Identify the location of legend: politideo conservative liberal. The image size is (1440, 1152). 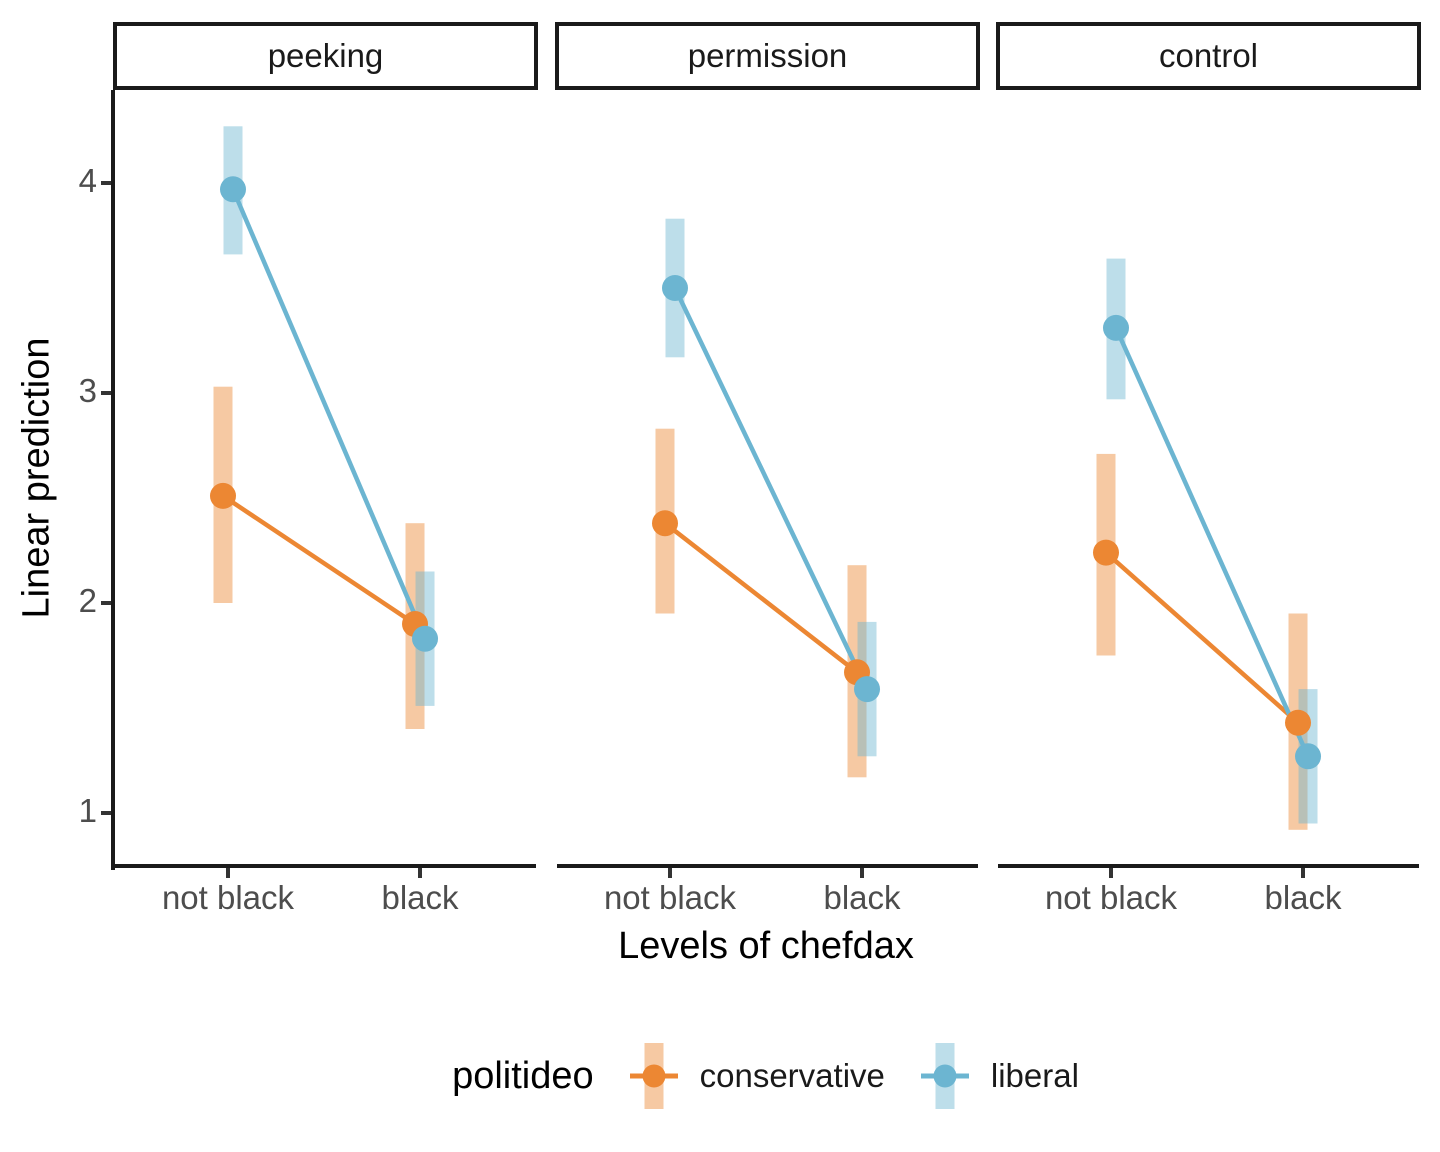
(765, 1076).